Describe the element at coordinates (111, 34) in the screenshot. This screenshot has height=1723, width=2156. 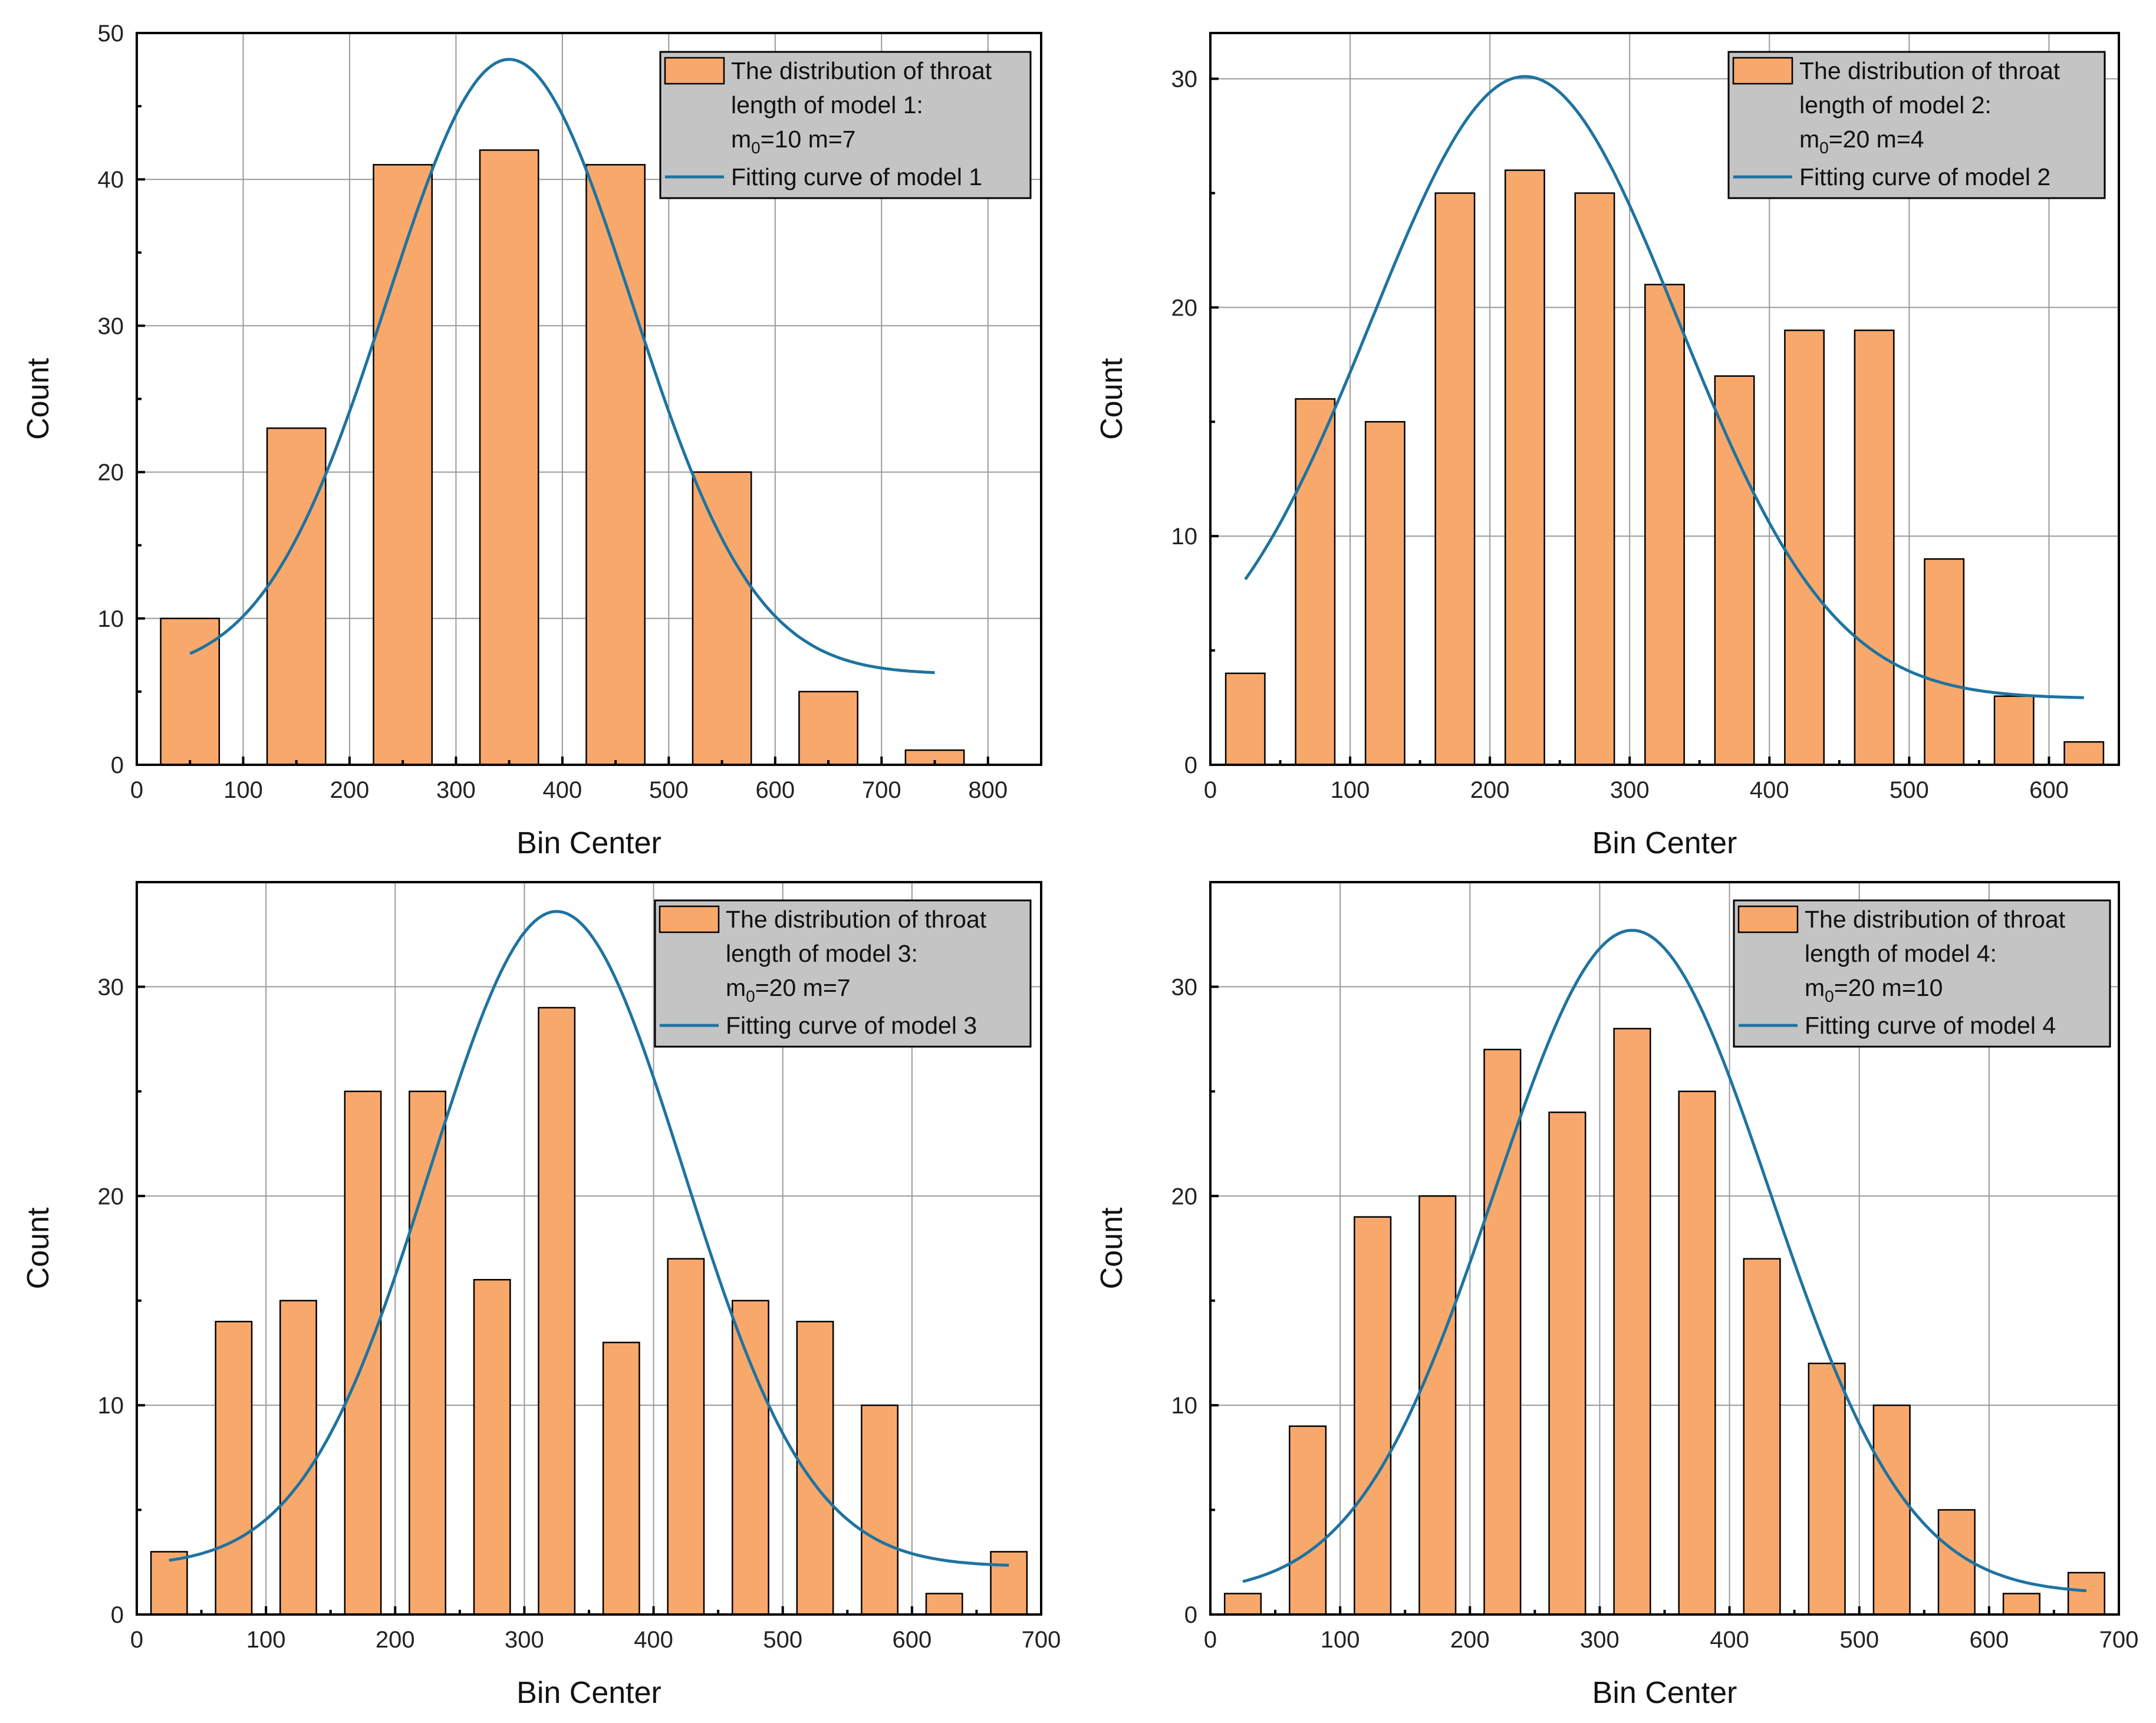
I see `y-tick-label: 50` at that location.